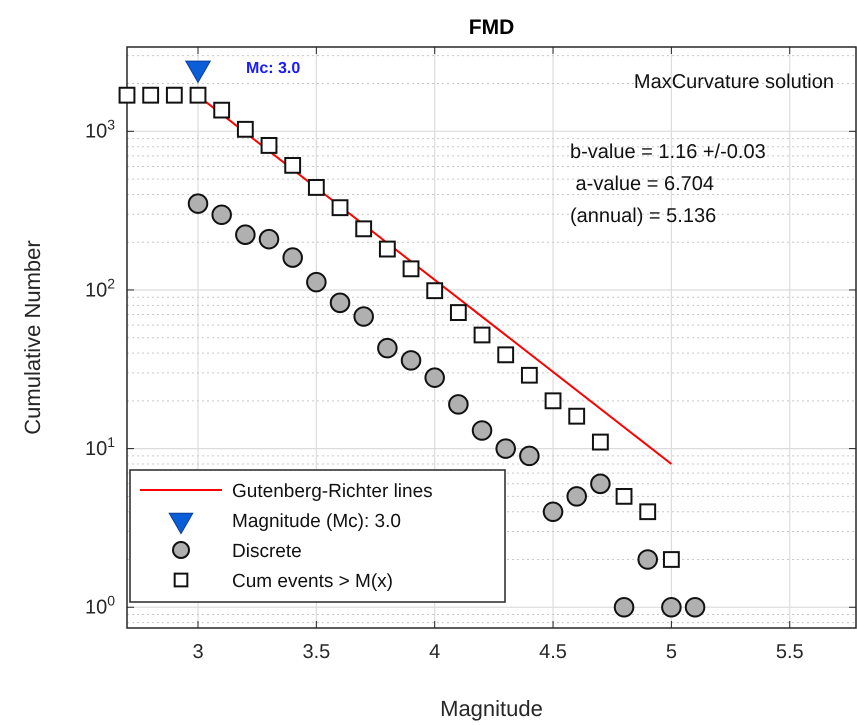 The image size is (857, 725). I want to click on annotation: a-value = 6.704, so click(642, 184).